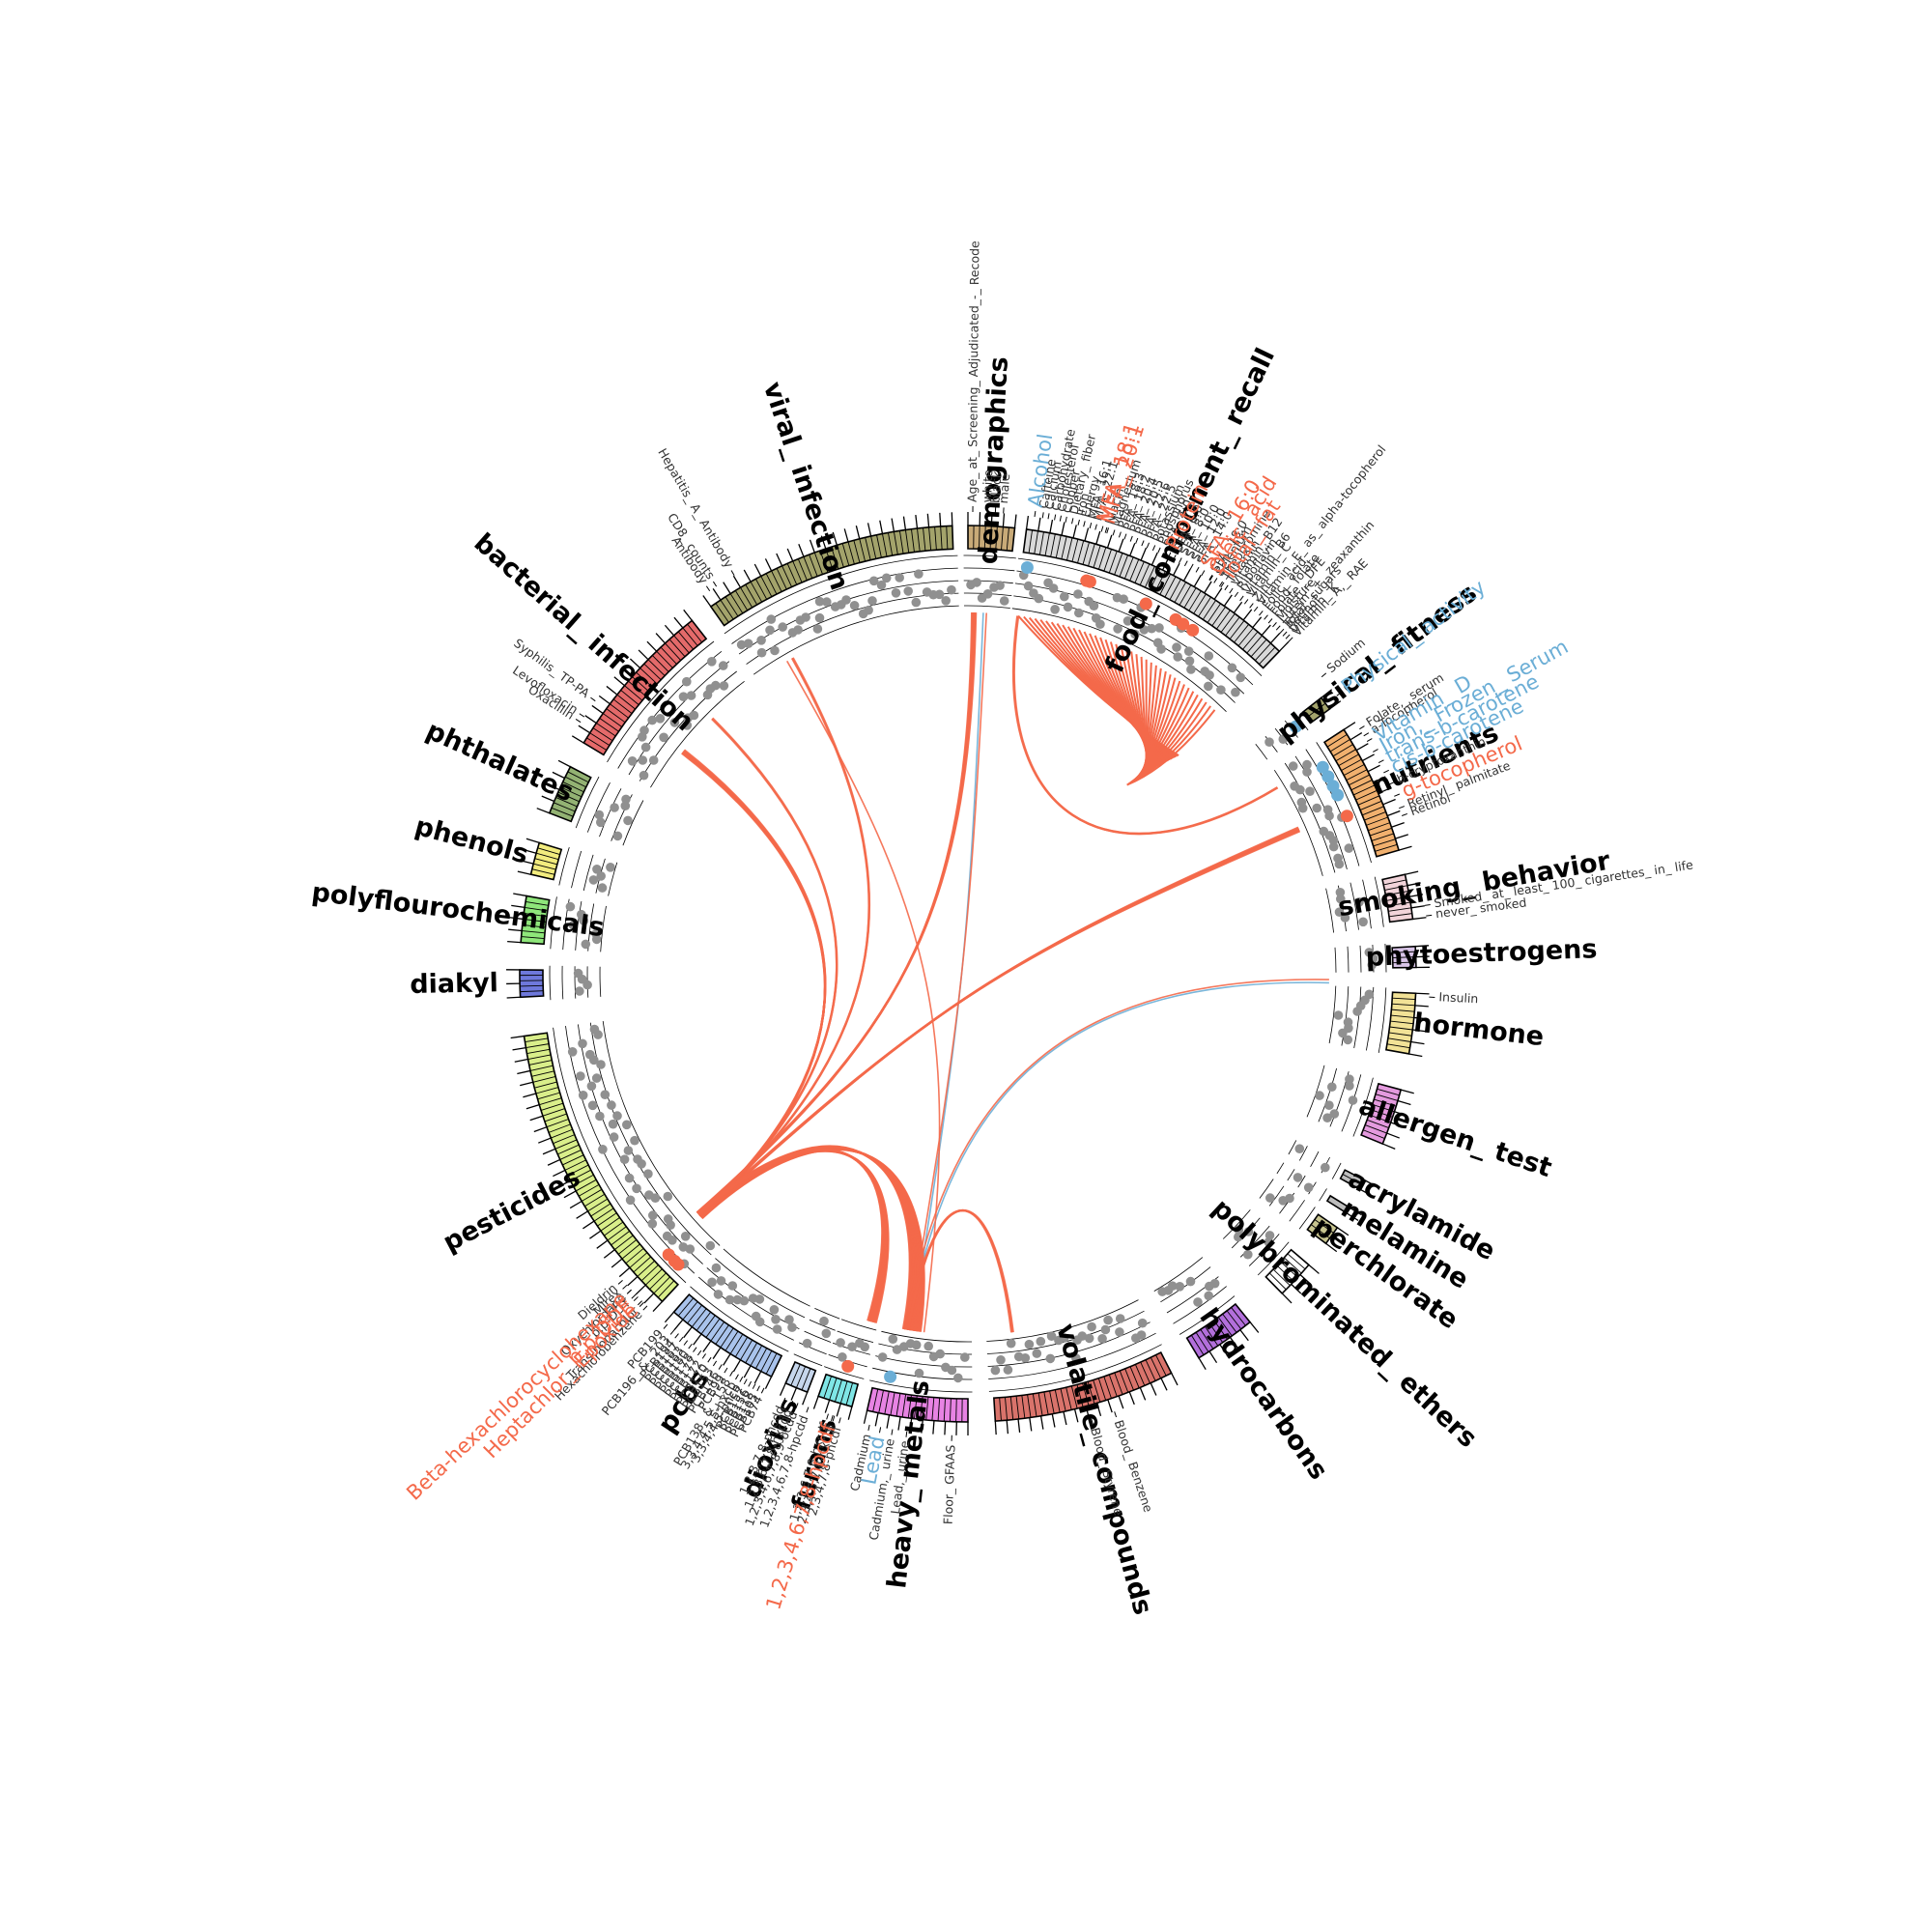 Image resolution: width=1932 pixels, height=1932 pixels. What do you see at coordinates (844, 1369) in the screenshot?
I see `category-furans` at bounding box center [844, 1369].